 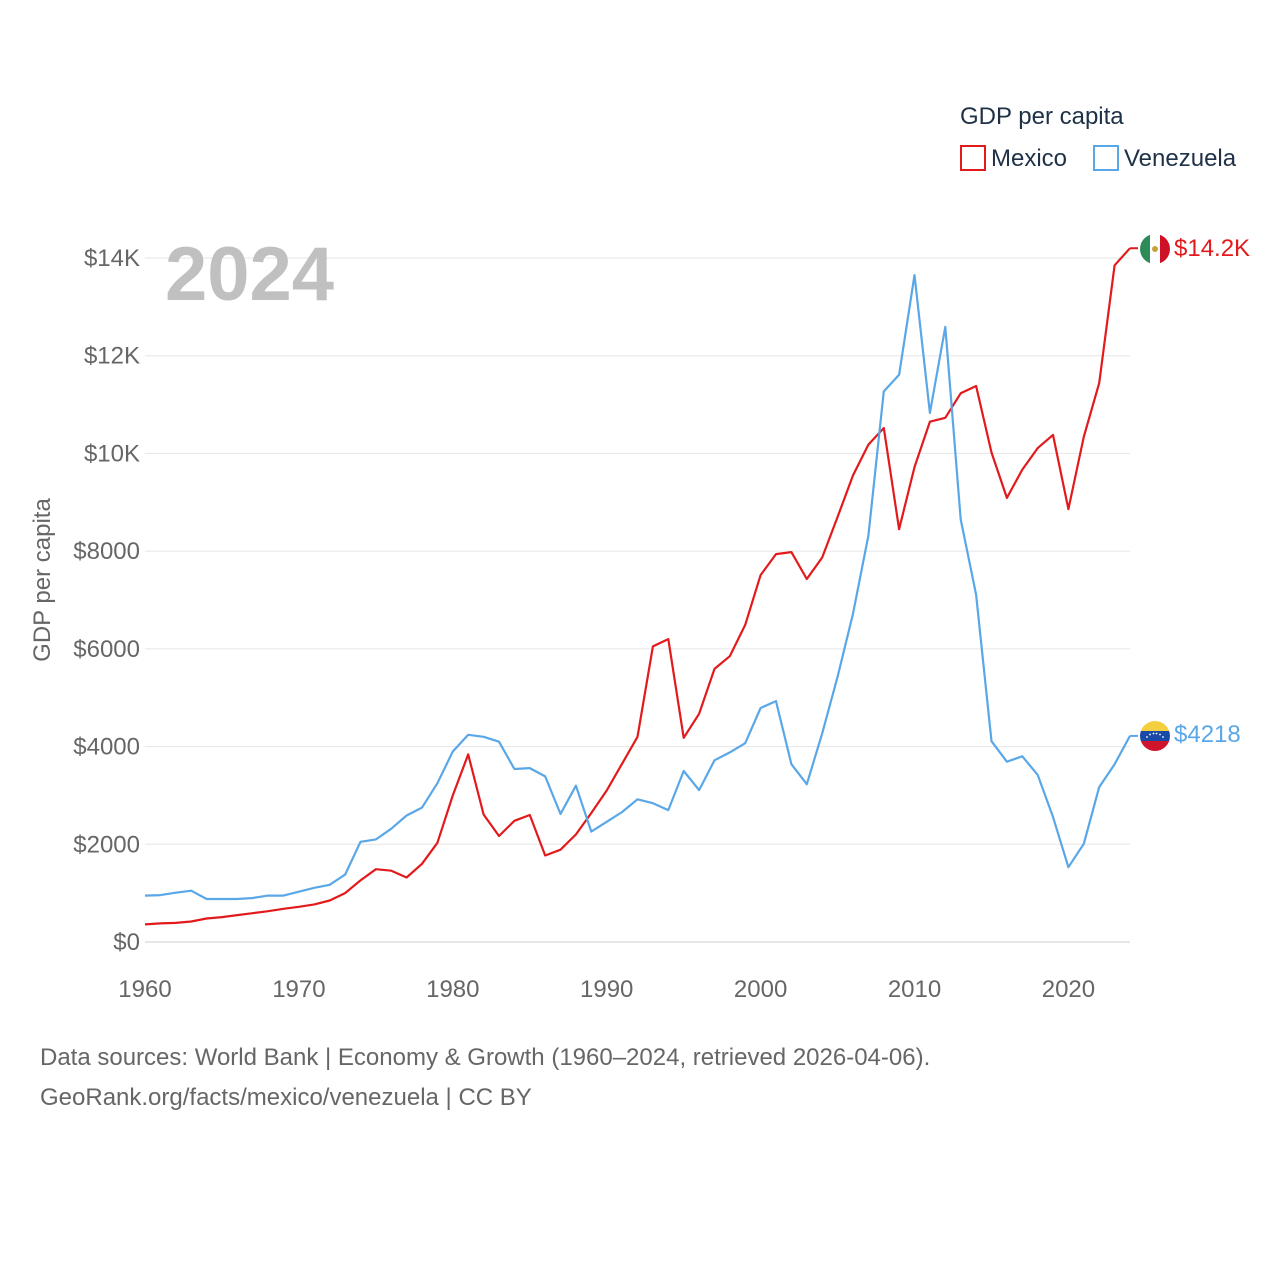 I want to click on x-tick-label: 1970, so click(x=298, y=989).